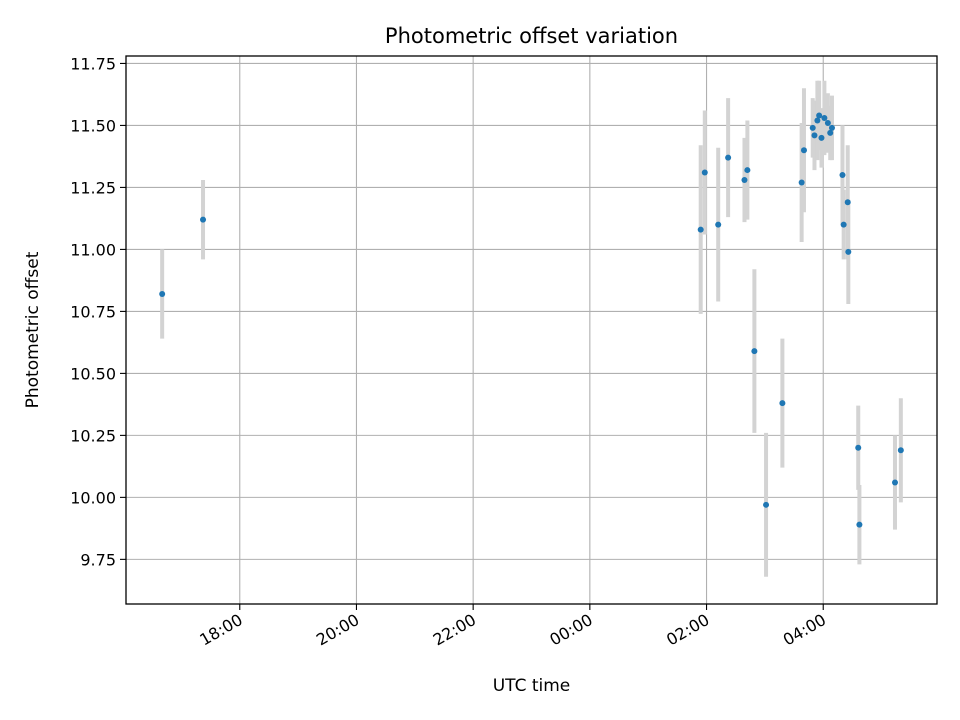 The image size is (960, 720). What do you see at coordinates (93, 63) in the screenshot?
I see `y-tick-label: 11.75` at bounding box center [93, 63].